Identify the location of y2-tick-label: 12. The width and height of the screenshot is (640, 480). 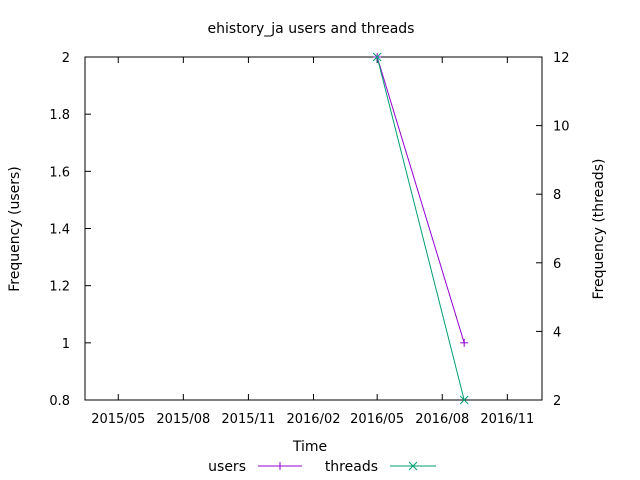
(561, 58).